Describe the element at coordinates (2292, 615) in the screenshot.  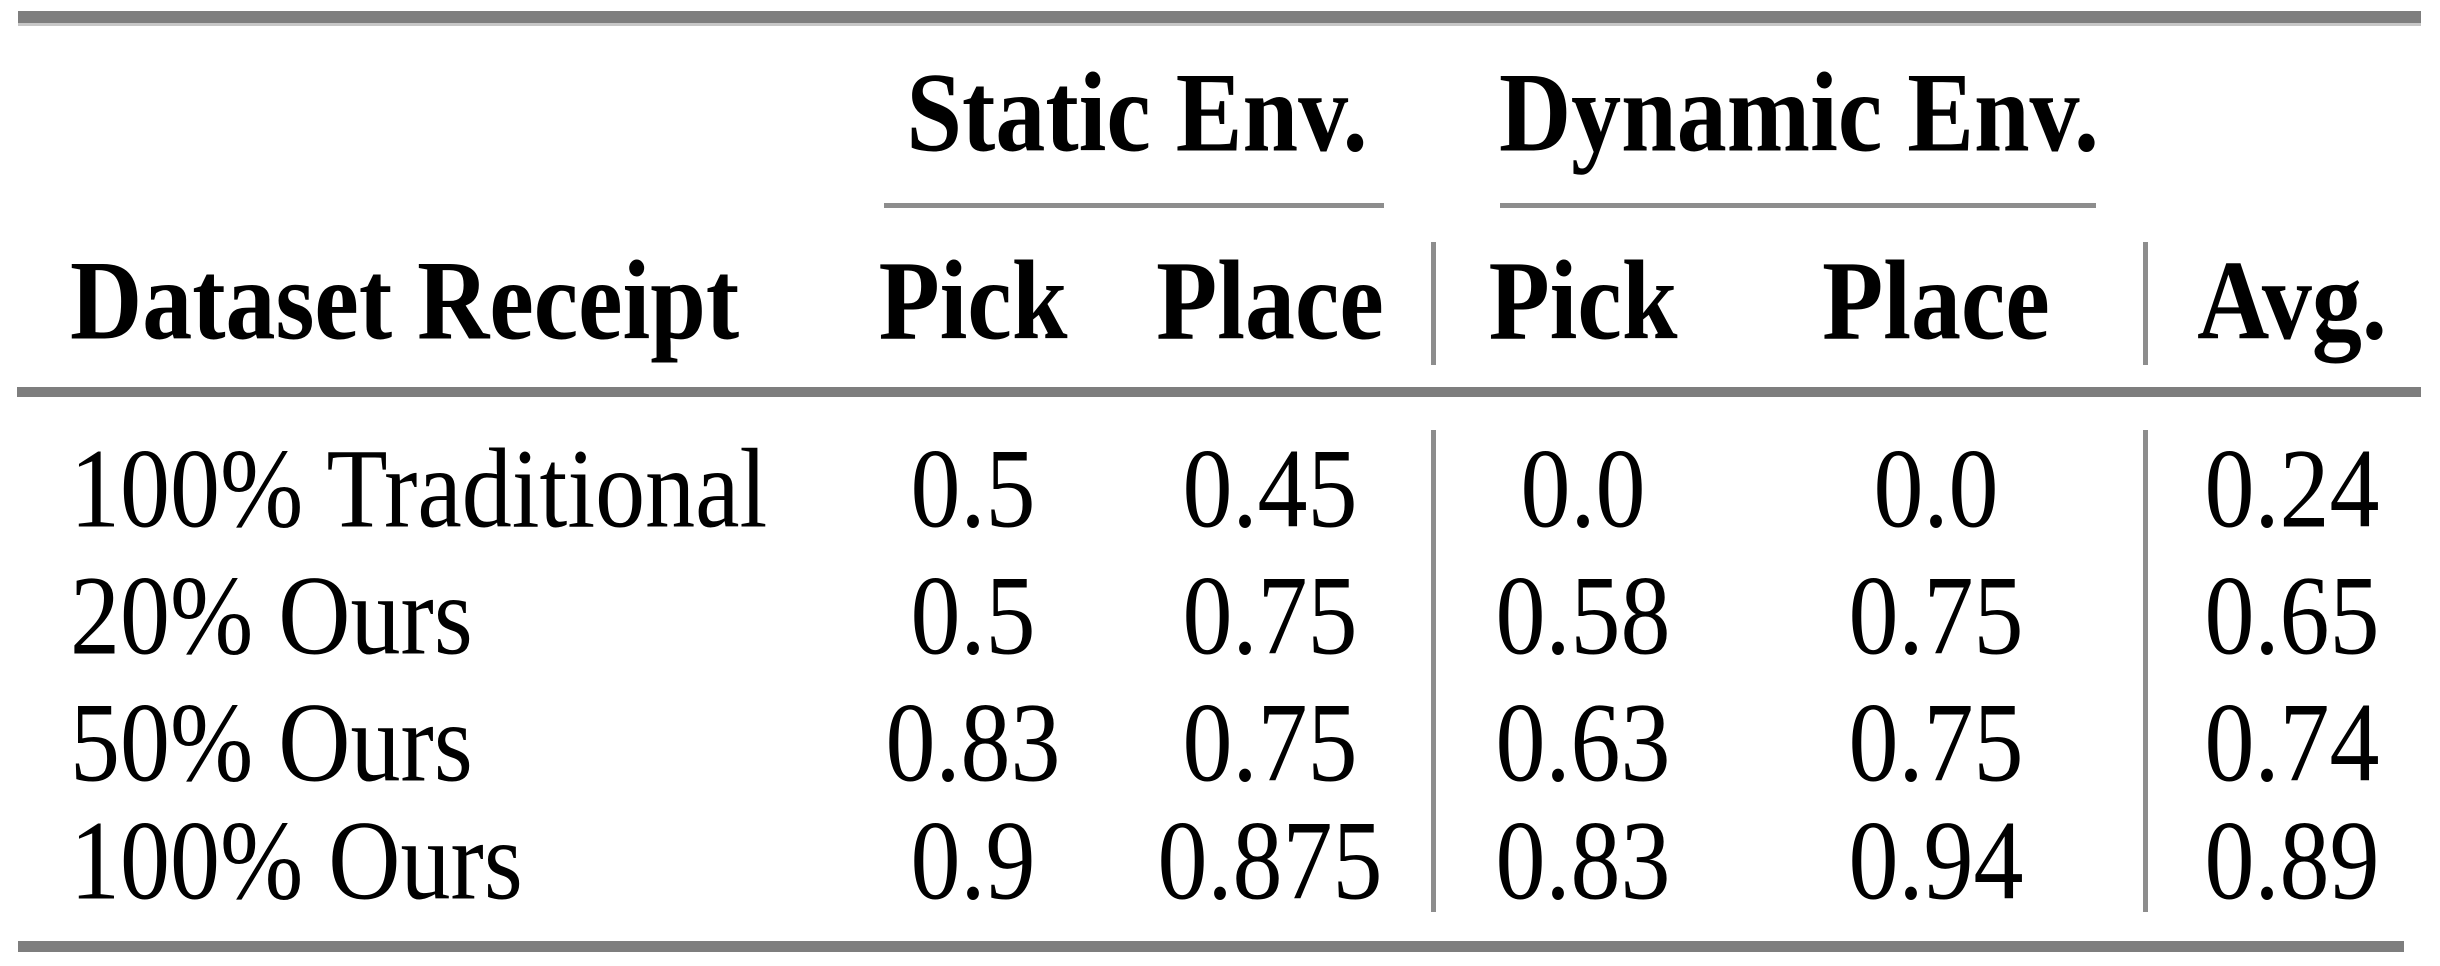
I see `cell-avg: 0.65` at that location.